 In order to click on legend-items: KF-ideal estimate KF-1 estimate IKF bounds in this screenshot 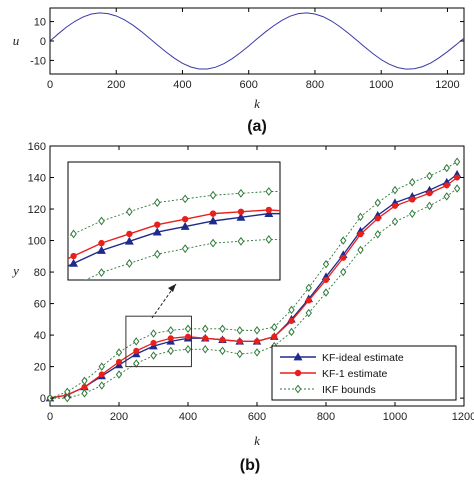, I will do `click(342, 374)`.